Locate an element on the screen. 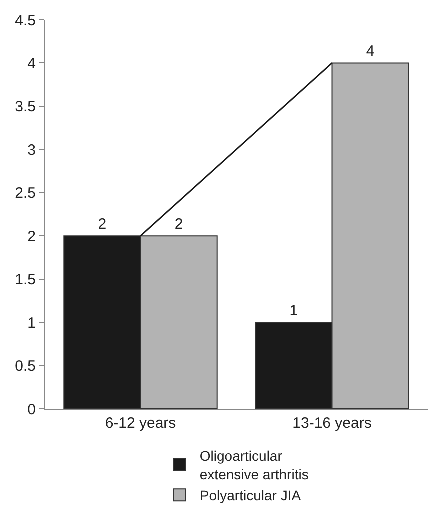  y-tick-label: 4.5 is located at coordinates (25, 21).